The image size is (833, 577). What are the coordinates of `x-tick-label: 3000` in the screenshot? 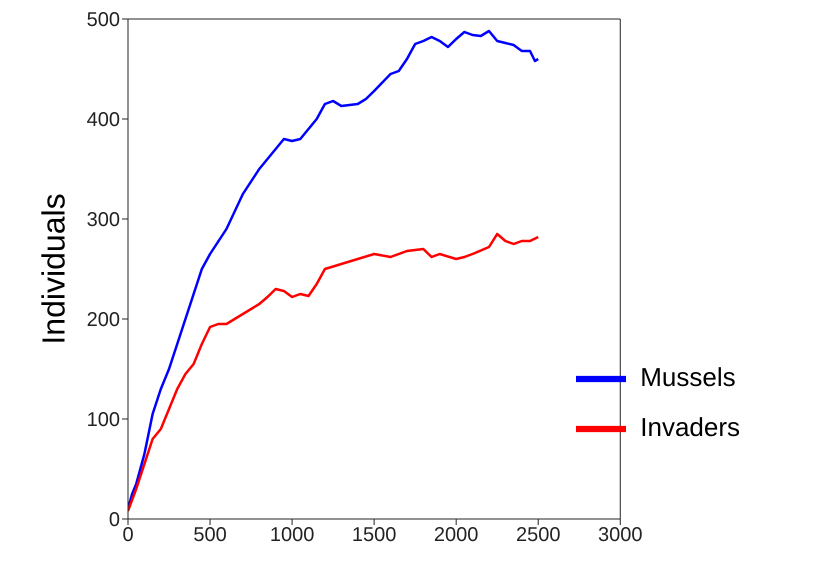 It's located at (620, 535).